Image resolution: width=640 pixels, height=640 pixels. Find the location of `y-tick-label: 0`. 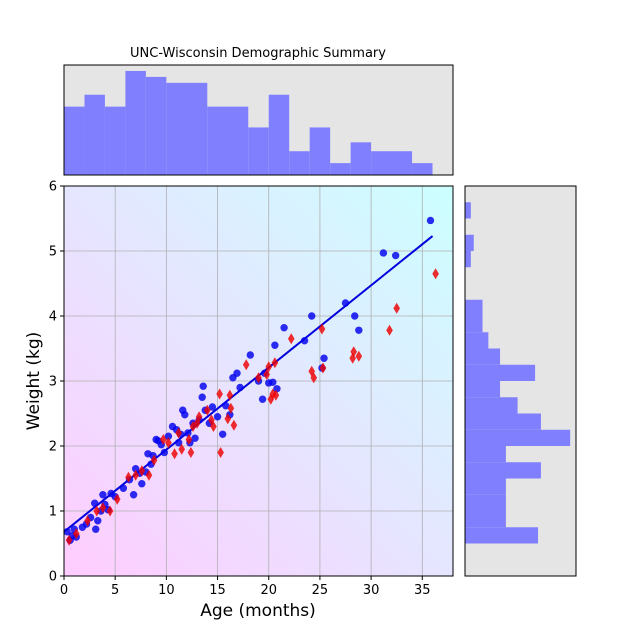

y-tick-label: 0 is located at coordinates (53, 577).